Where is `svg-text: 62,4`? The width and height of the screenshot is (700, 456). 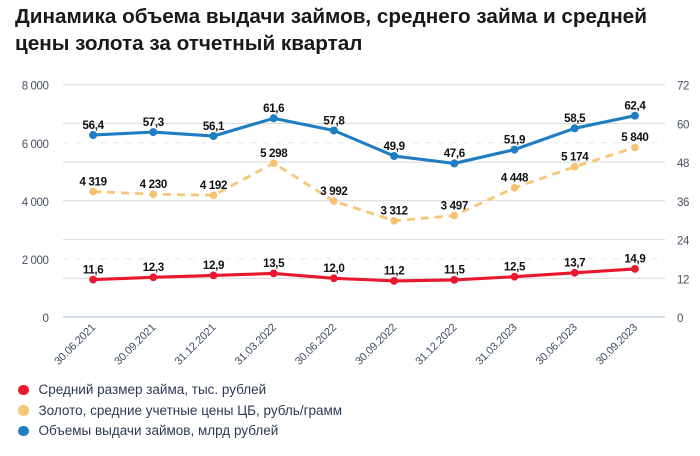
svg-text: 62,4 is located at coordinates (635, 106).